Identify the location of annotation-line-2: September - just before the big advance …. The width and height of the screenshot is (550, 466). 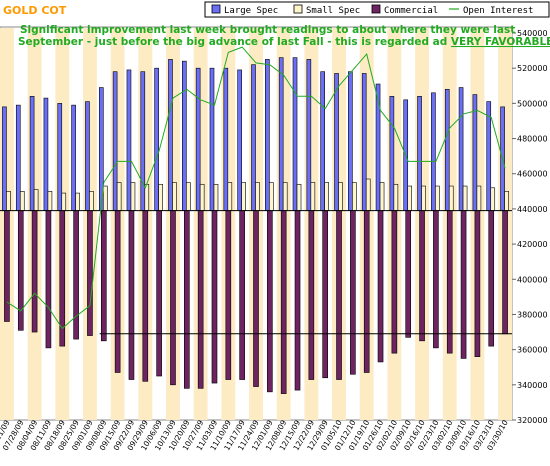
(284, 42).